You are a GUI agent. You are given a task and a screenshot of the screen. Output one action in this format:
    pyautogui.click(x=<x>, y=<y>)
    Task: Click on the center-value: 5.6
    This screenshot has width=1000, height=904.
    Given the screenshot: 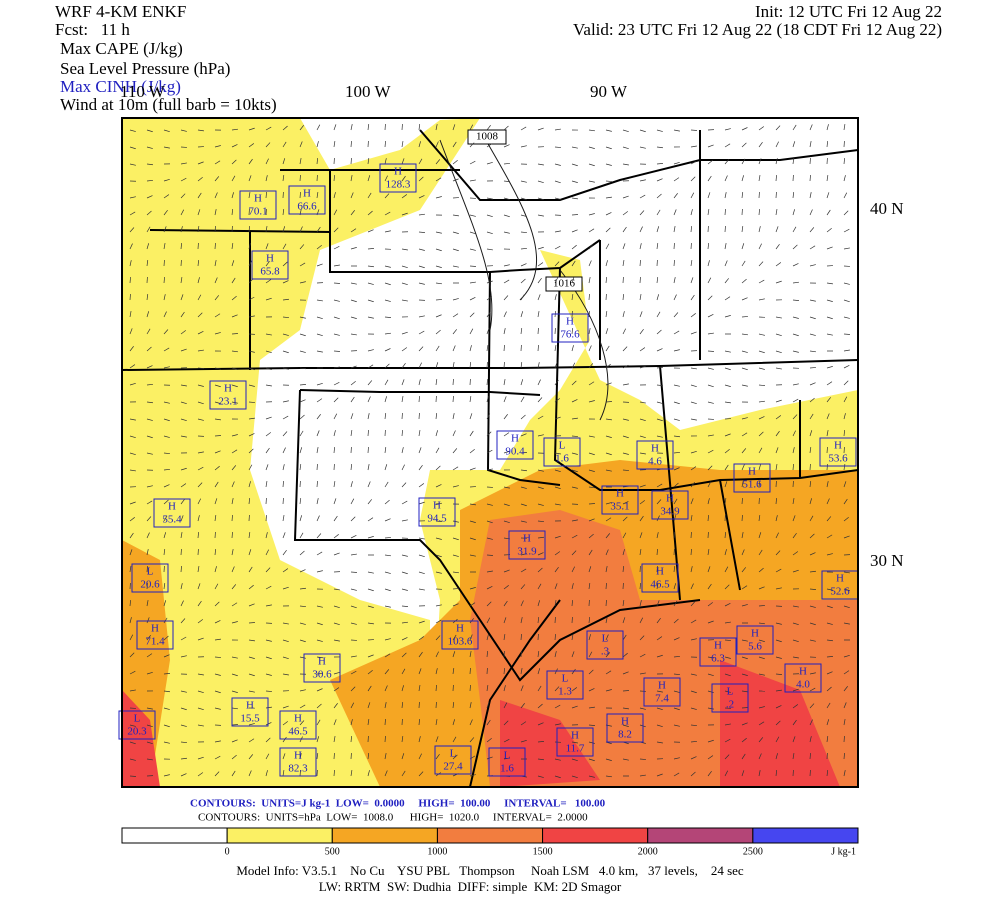 What is the action you would take?
    pyautogui.click(x=755, y=647)
    